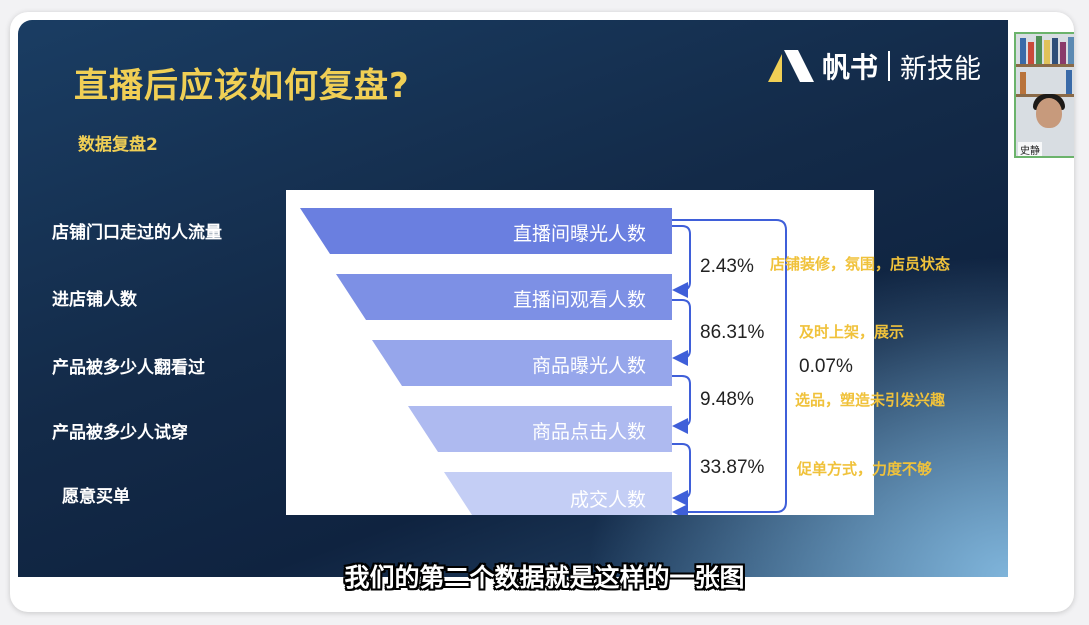  I want to click on annotation: 选品，塑造未引发兴趣, so click(870, 400).